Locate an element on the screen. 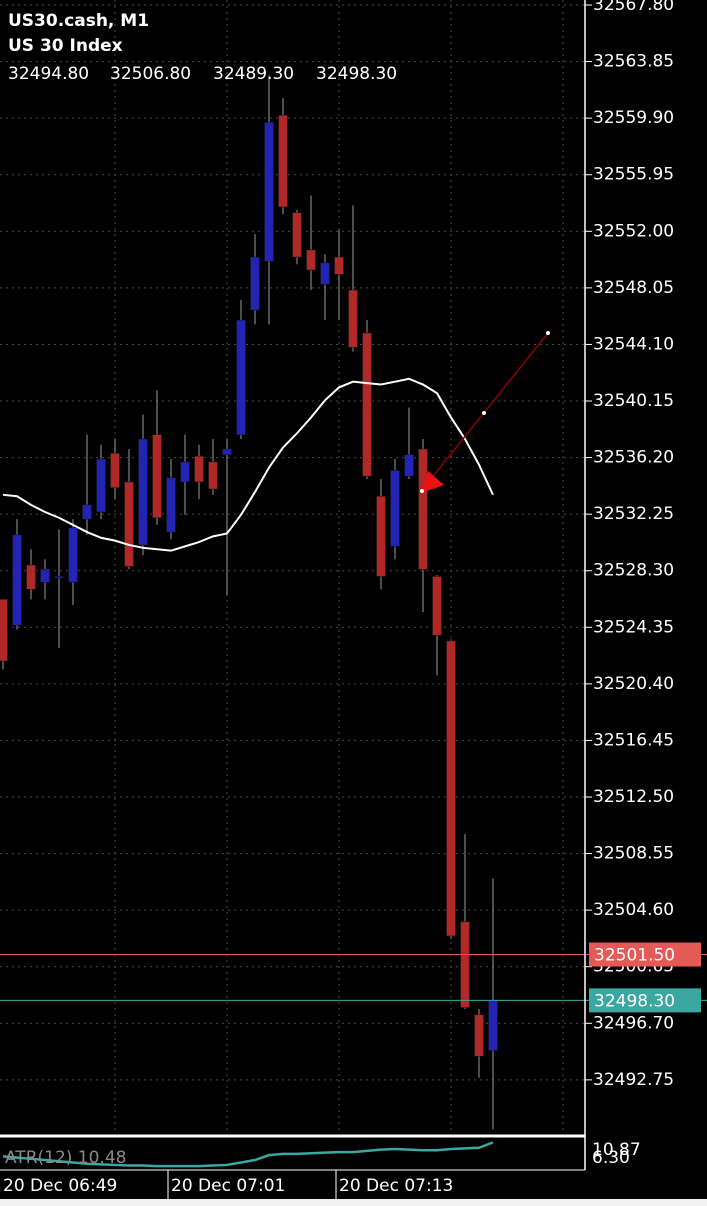  y-tick-label: 32555.95 is located at coordinates (633, 175).